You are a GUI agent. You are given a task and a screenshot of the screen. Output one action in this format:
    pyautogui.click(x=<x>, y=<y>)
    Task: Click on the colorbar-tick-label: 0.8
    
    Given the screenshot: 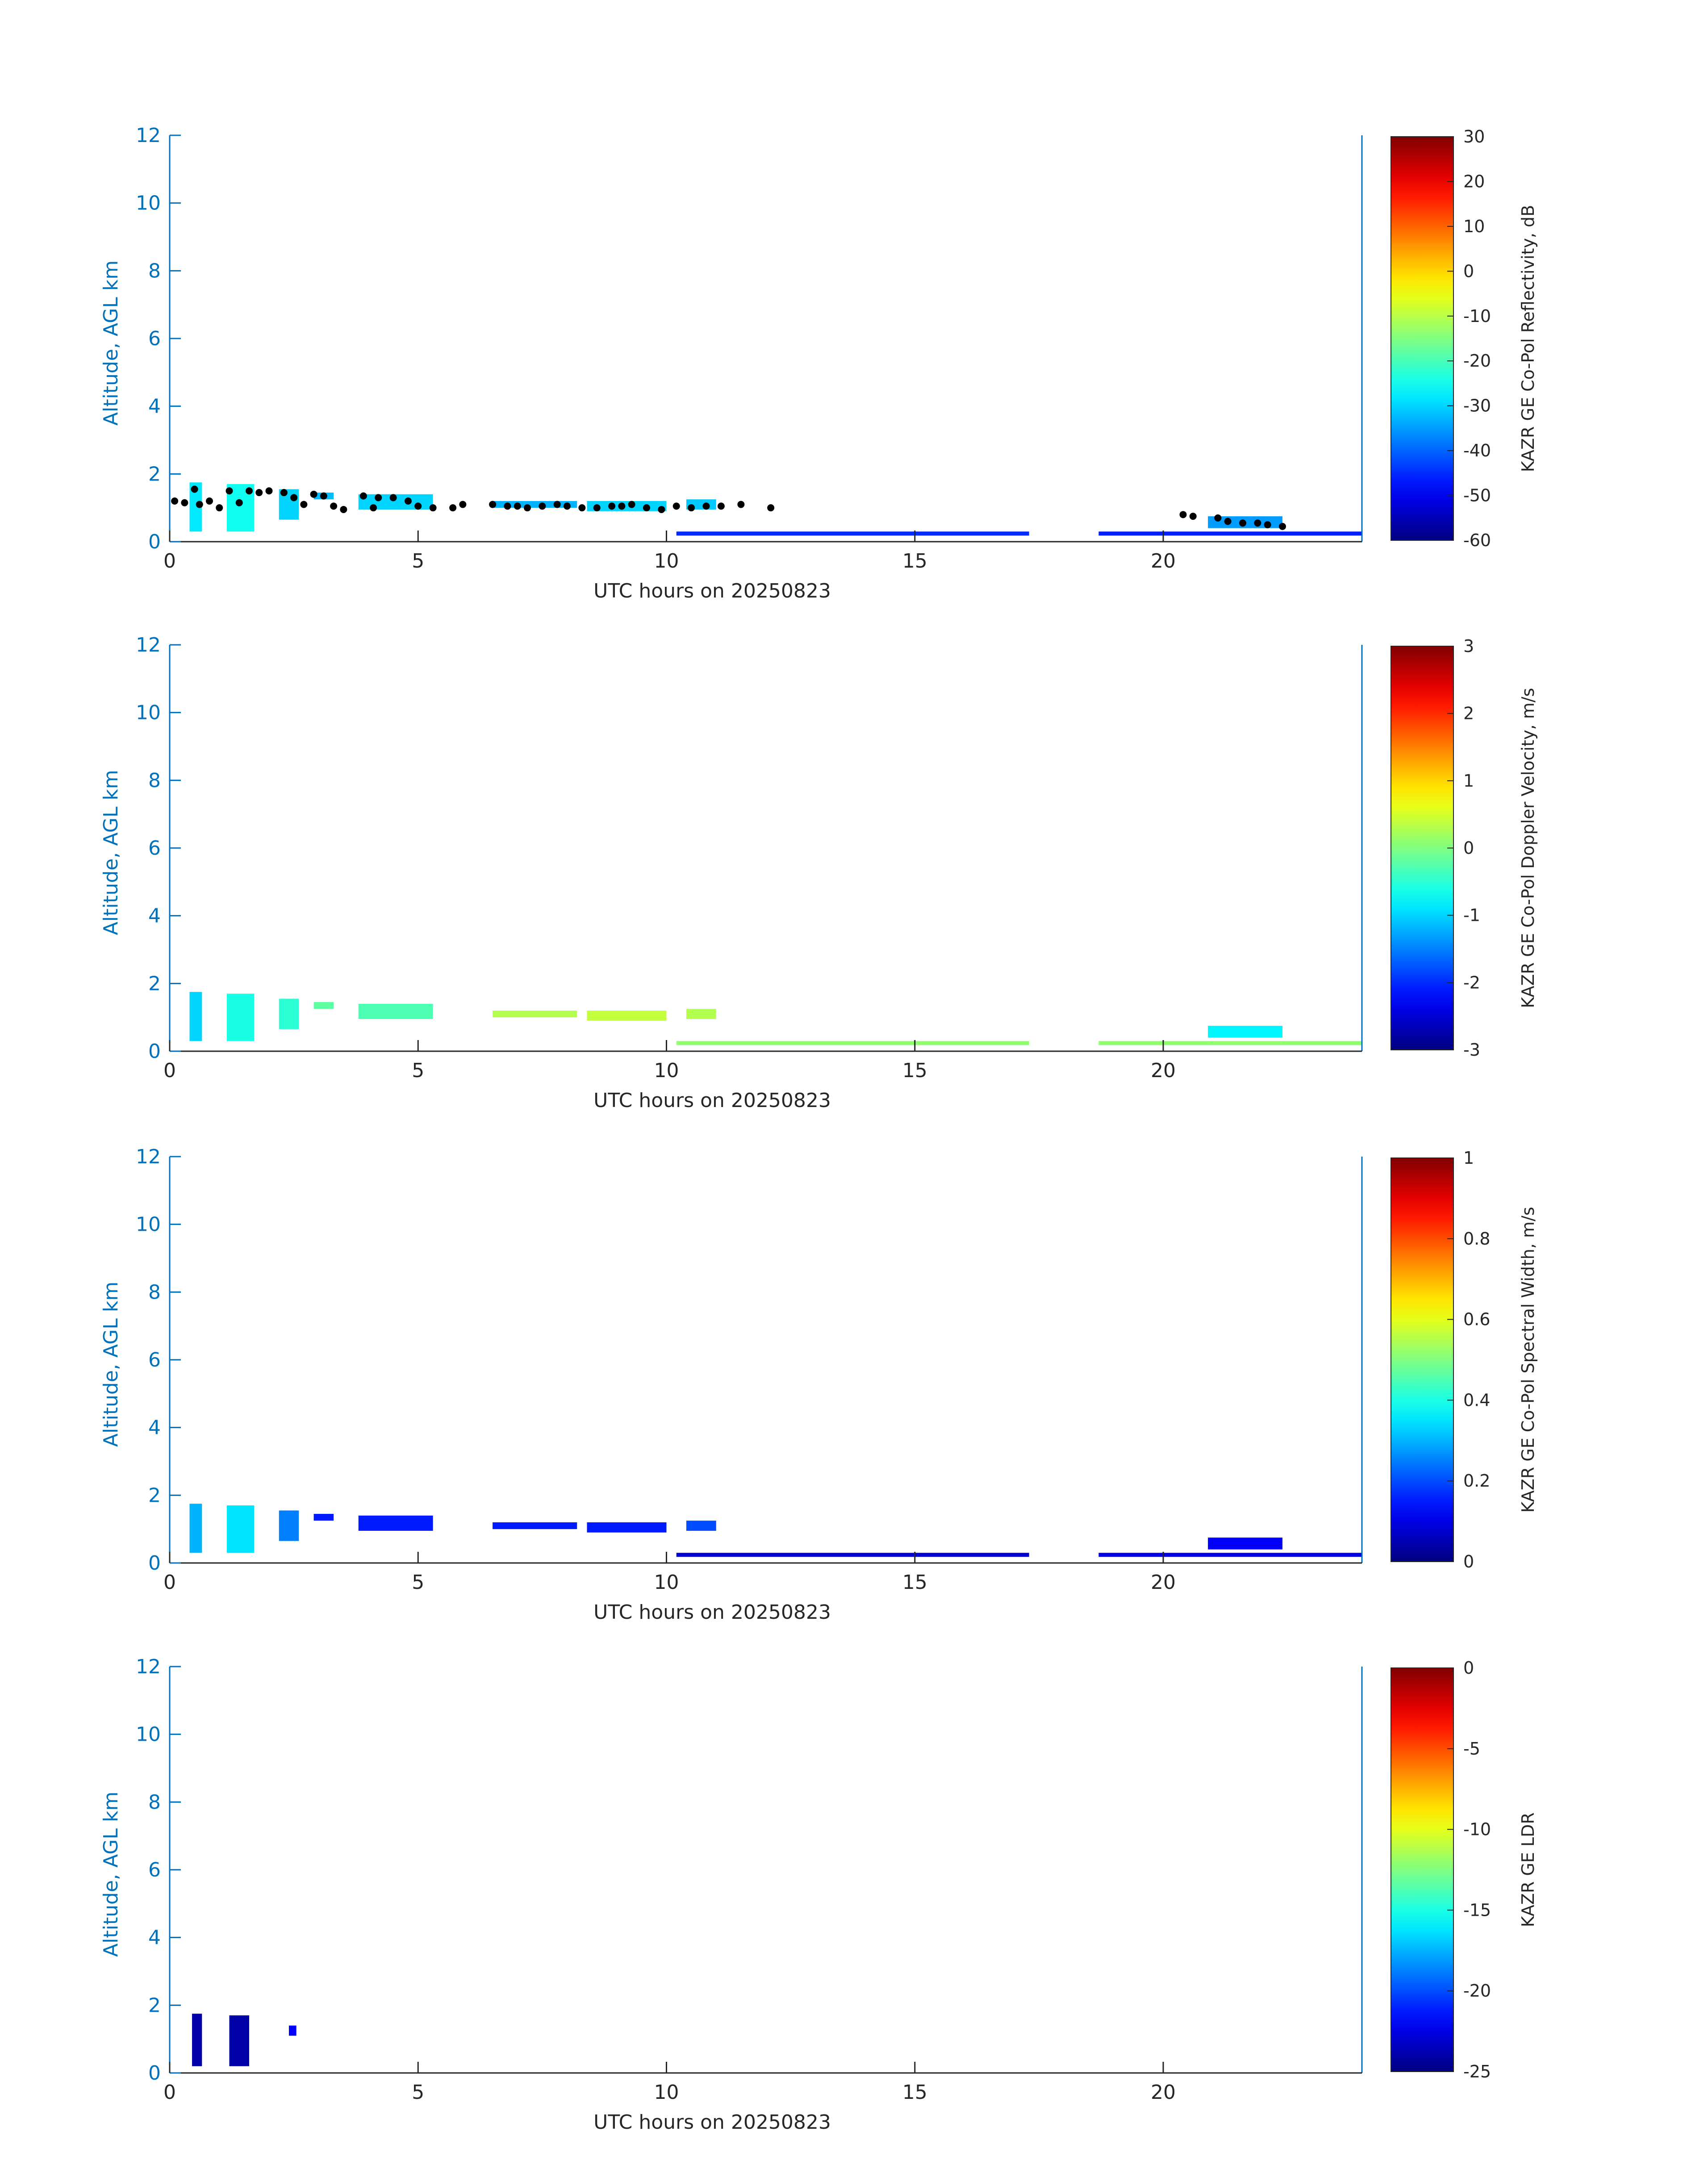 What is the action you would take?
    pyautogui.click(x=1476, y=1239)
    